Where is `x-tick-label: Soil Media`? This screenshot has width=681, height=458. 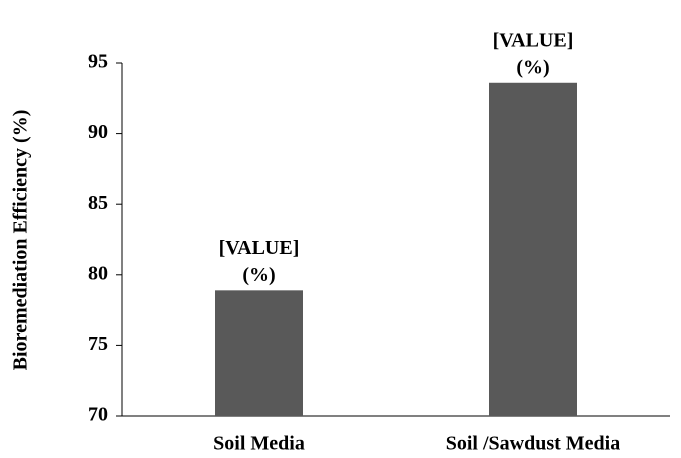
x-tick-label: Soil Media is located at coordinates (259, 444).